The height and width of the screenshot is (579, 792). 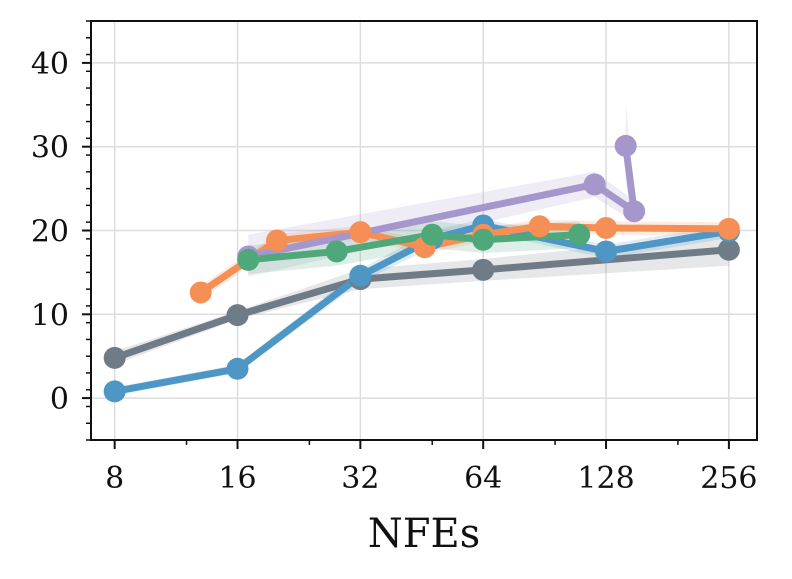 I want to click on x-axis-title: NFEs, so click(x=424, y=534).